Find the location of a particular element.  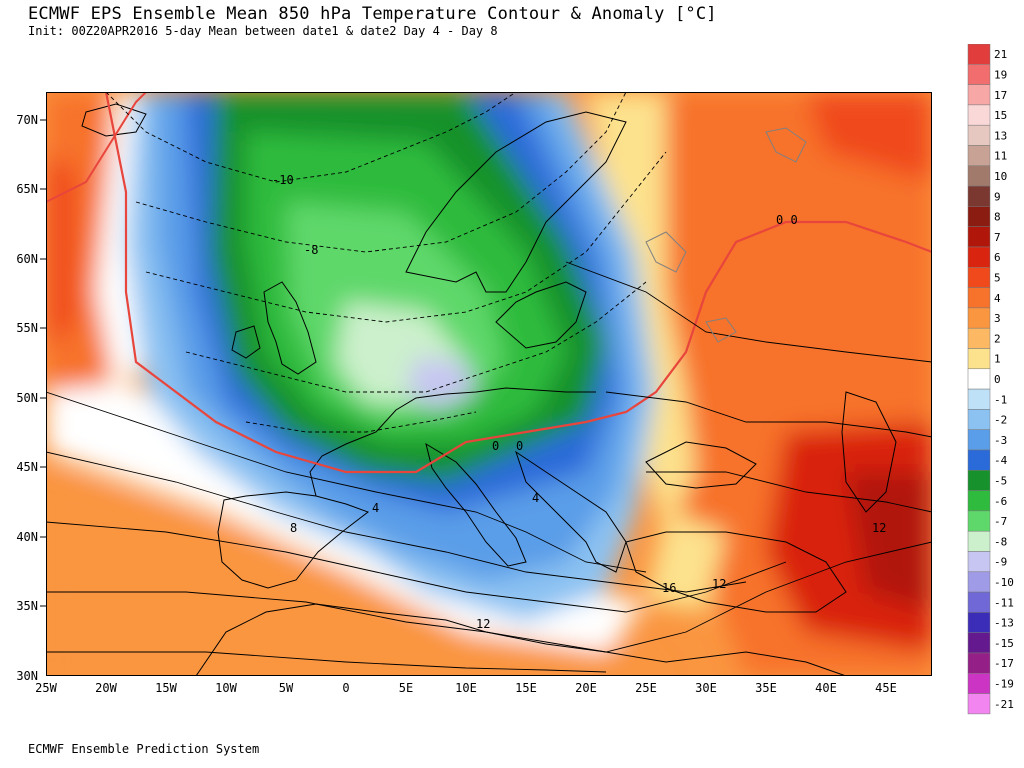

colorbar-label: 5 is located at coordinates (997, 277).